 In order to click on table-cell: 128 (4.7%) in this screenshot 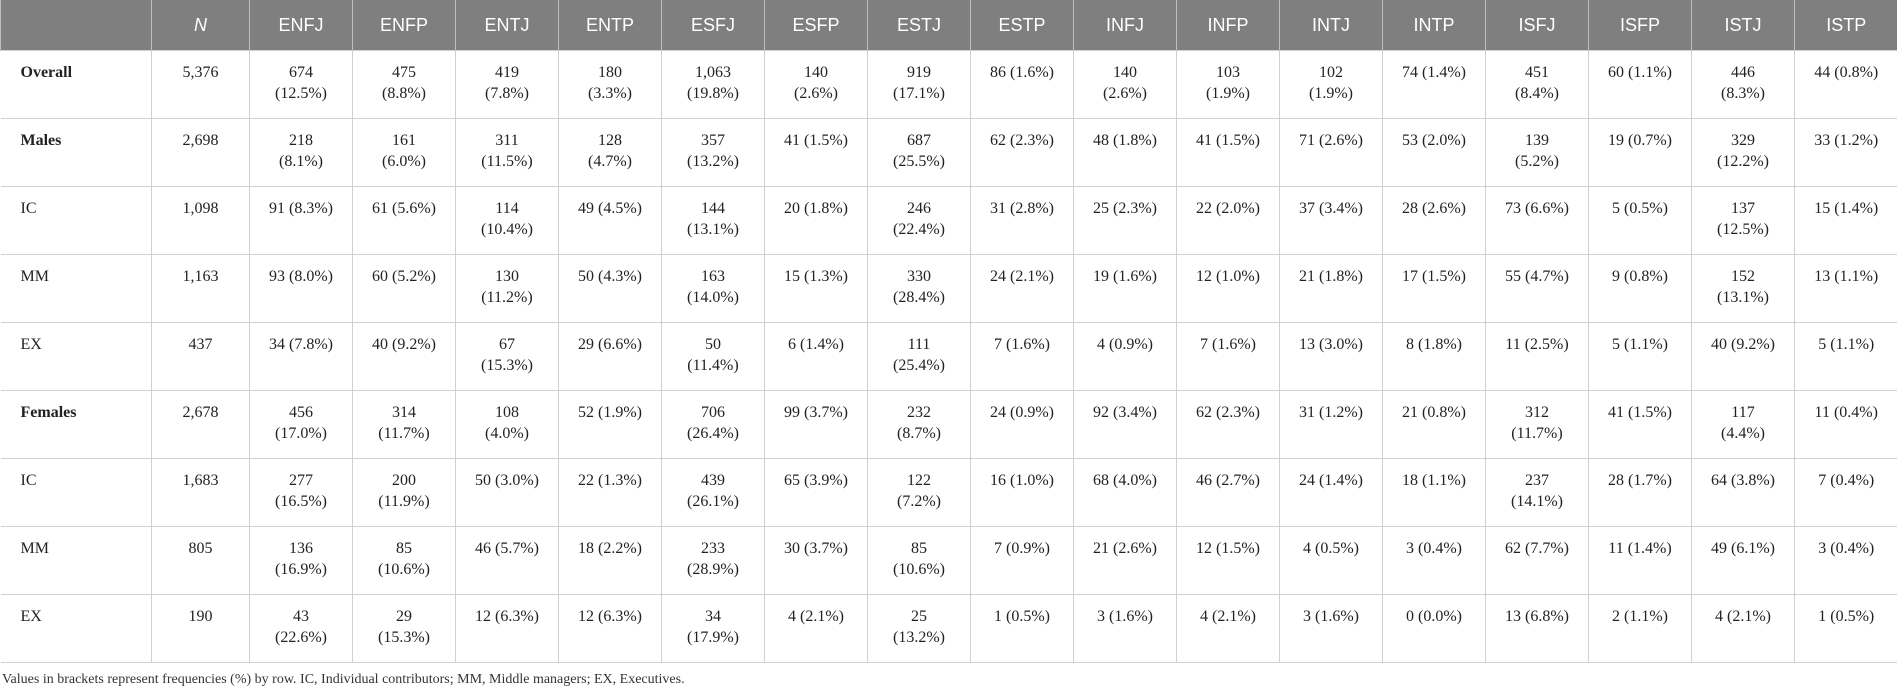, I will do `click(610, 152)`.